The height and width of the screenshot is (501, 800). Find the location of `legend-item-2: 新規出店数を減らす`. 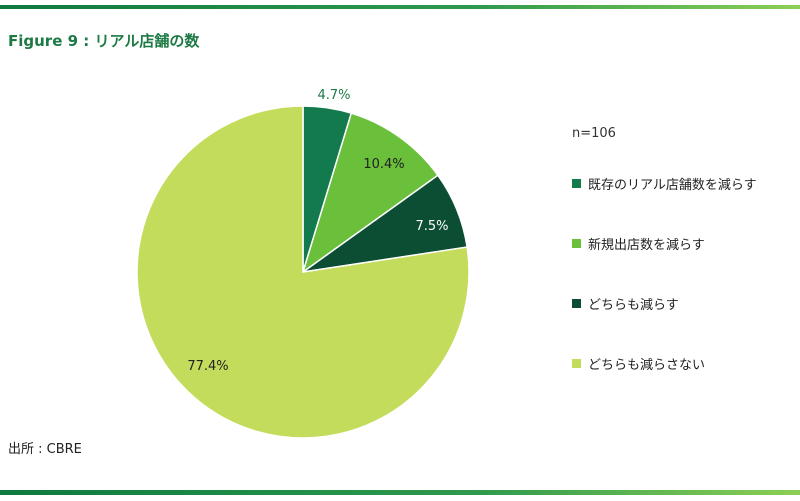

legend-item-2: 新規出店数を減らす is located at coordinates (638, 243).